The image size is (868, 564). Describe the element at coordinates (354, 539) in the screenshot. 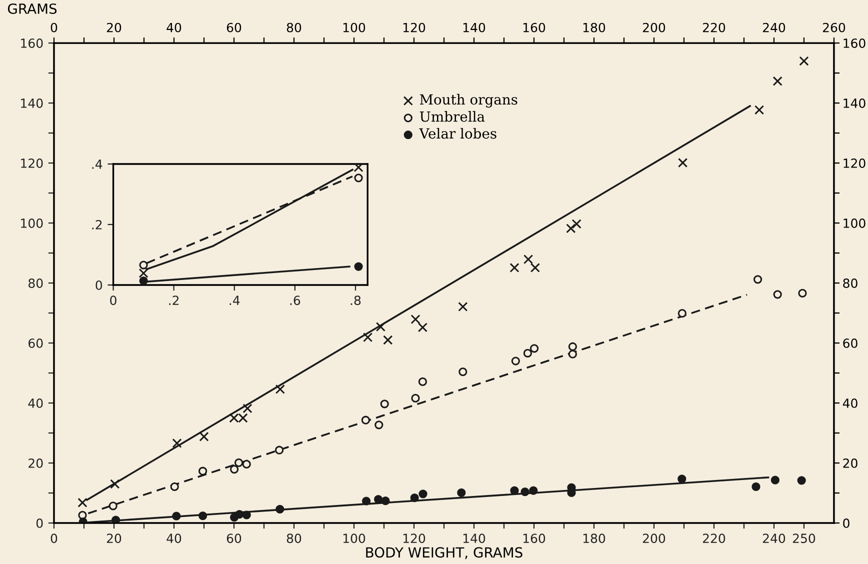

I see `x-tick-label: 100` at that location.